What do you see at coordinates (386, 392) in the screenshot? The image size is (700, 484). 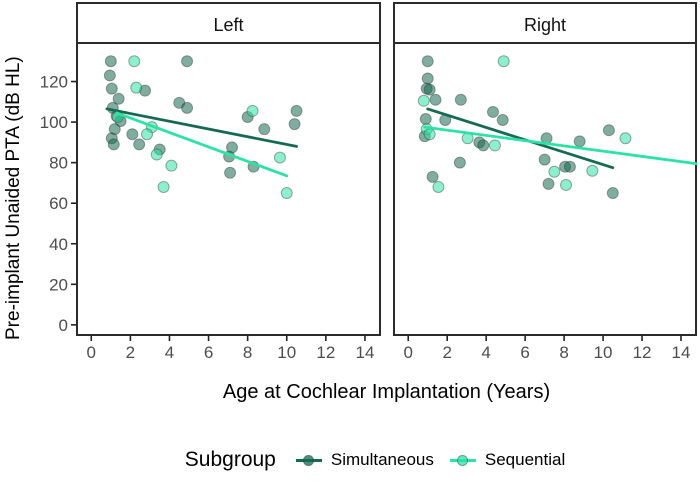 I see `x-axis-title: Age at Cochlear Implantation (Years)` at bounding box center [386, 392].